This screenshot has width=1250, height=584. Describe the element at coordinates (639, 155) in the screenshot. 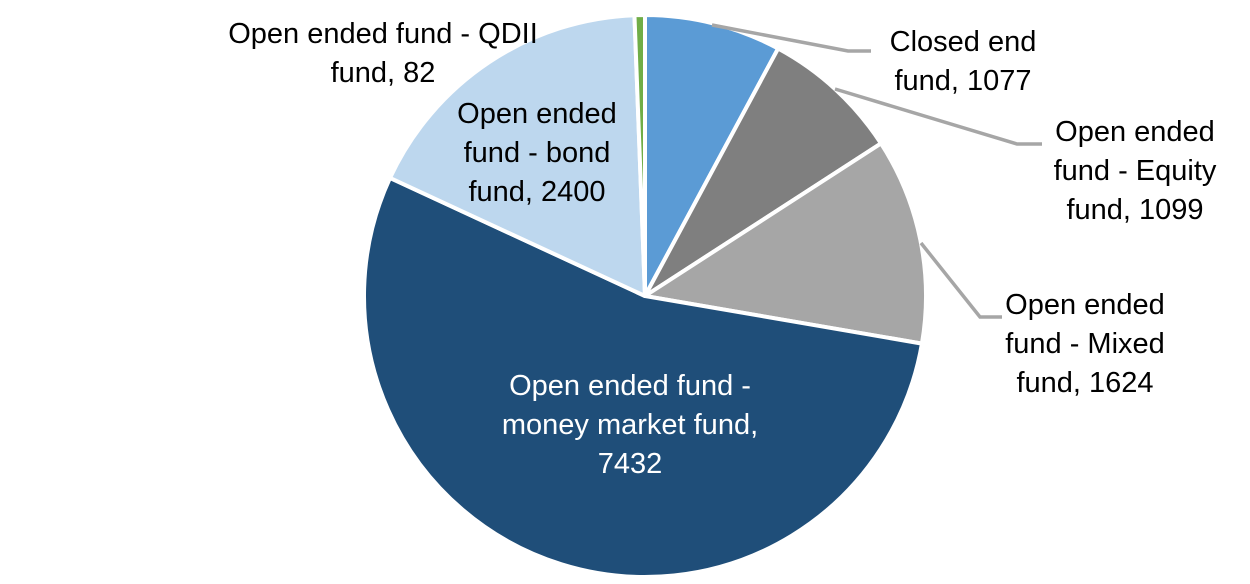

I see `pie-slice-open-ended-qdii-fund` at that location.